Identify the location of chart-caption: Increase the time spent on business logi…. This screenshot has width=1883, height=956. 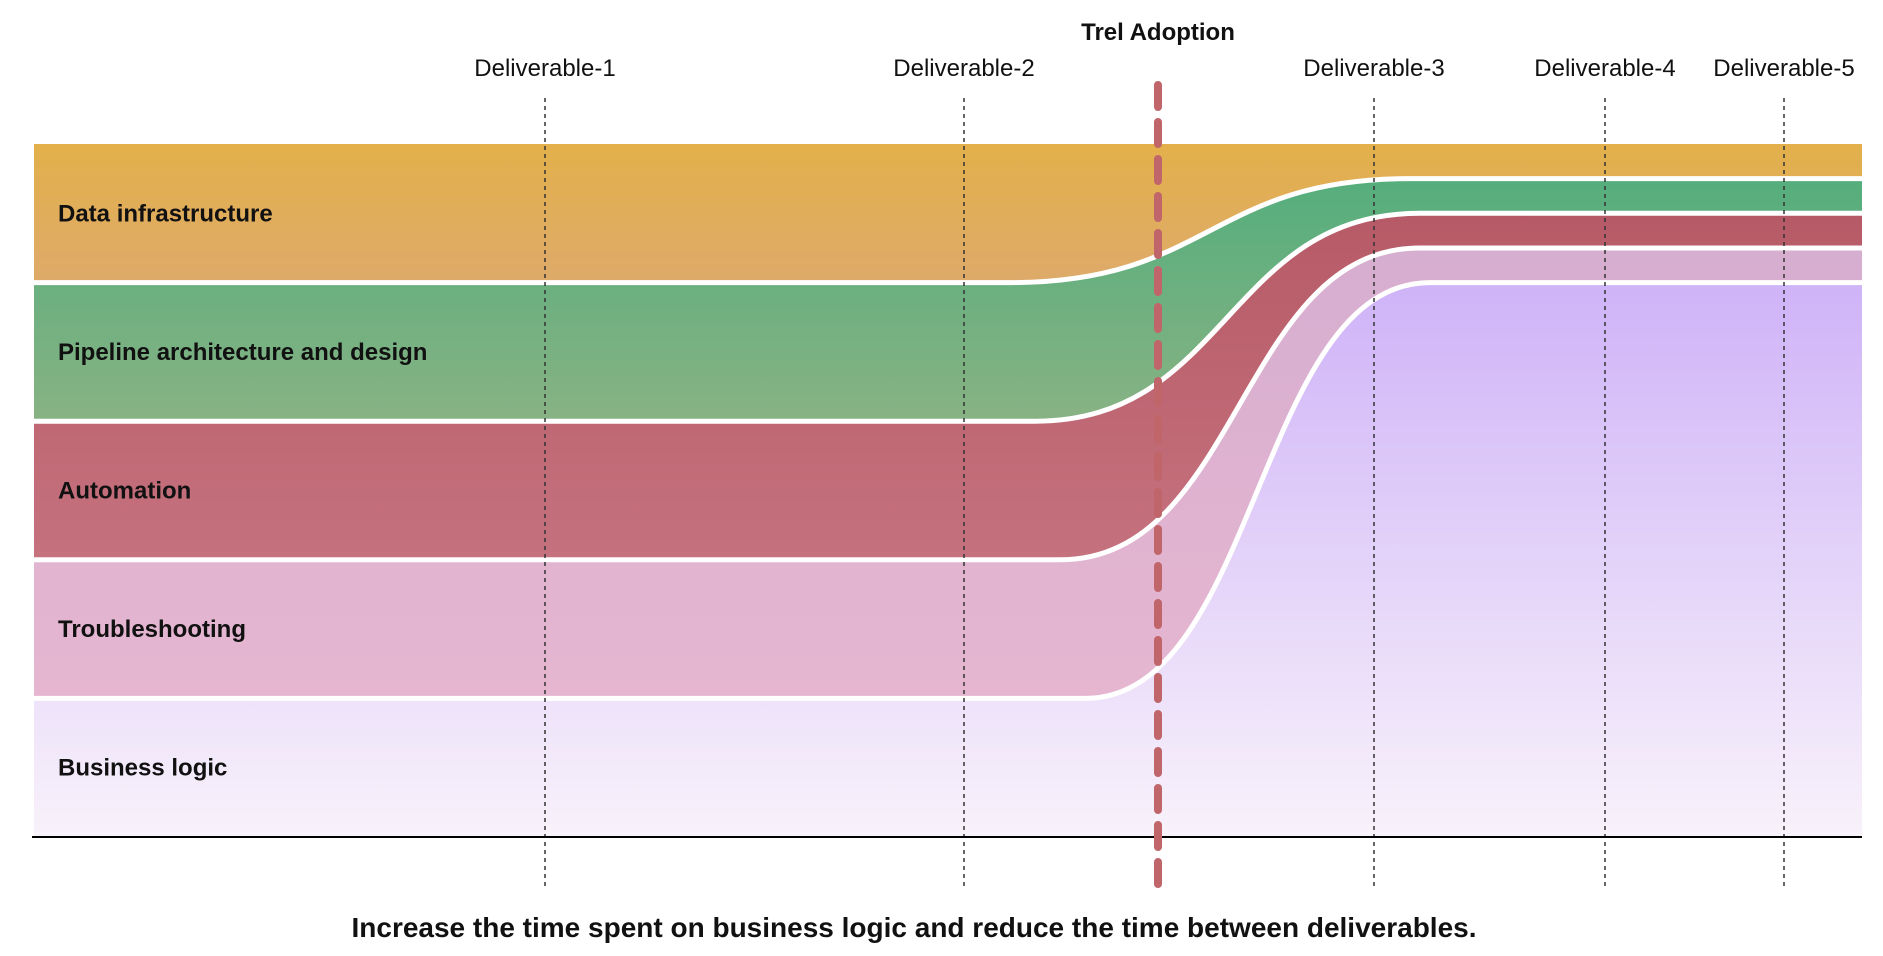
(913, 927).